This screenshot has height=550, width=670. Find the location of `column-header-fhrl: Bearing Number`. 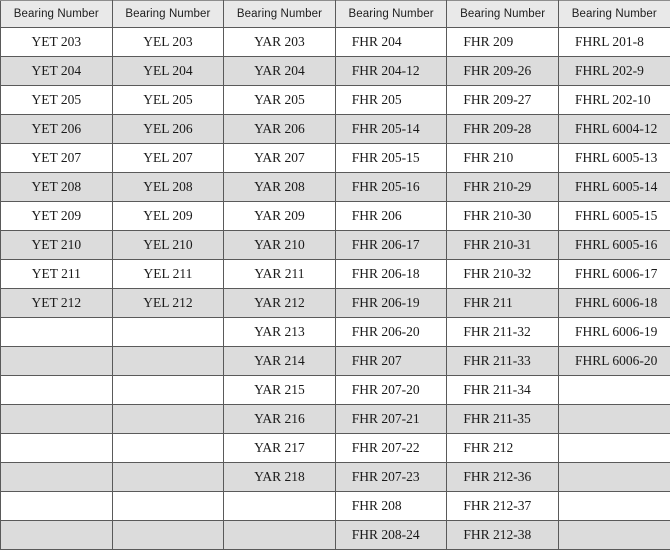

column-header-fhrl: Bearing Number is located at coordinates (614, 14).